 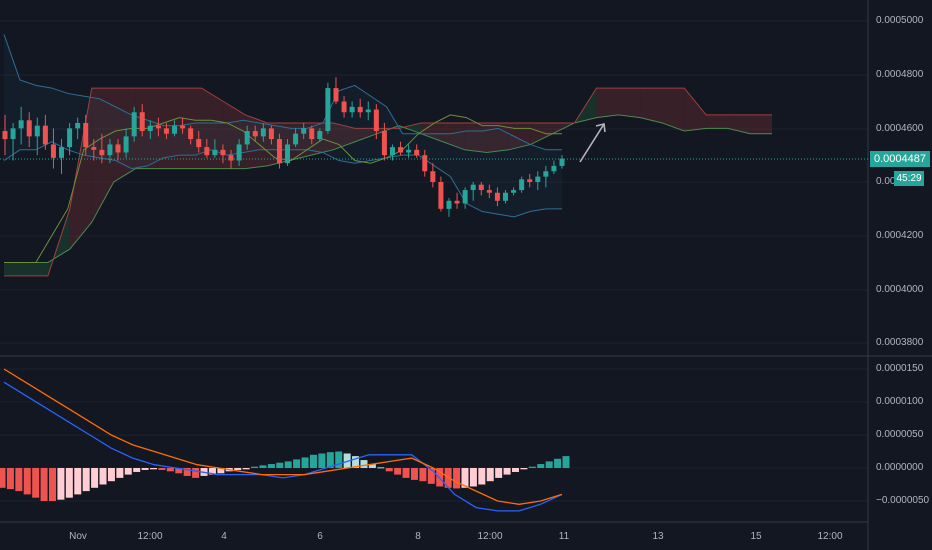 What do you see at coordinates (900, 128) in the screenshot?
I see `price-tick-label: 0.0004600` at bounding box center [900, 128].